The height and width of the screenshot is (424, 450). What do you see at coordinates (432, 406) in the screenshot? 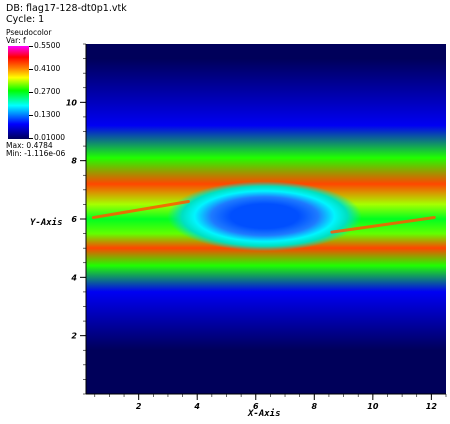
I see `x-tick-label: 12` at bounding box center [432, 406].